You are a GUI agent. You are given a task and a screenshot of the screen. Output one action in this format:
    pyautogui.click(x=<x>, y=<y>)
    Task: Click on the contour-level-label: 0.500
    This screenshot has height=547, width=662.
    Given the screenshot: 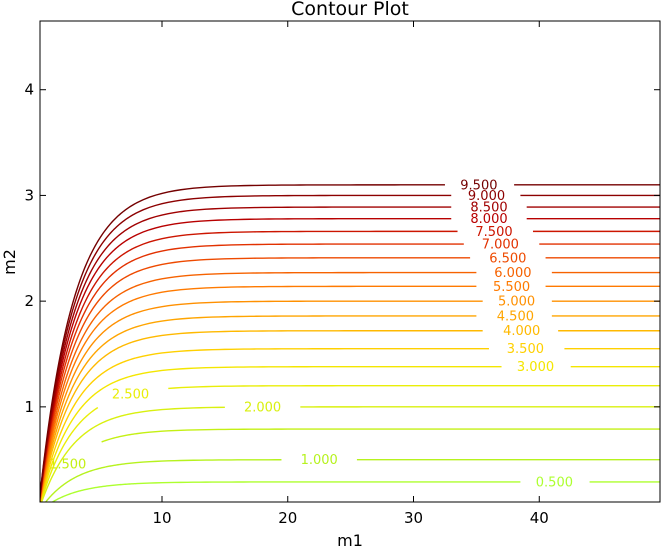 What is the action you would take?
    pyautogui.click(x=554, y=482)
    